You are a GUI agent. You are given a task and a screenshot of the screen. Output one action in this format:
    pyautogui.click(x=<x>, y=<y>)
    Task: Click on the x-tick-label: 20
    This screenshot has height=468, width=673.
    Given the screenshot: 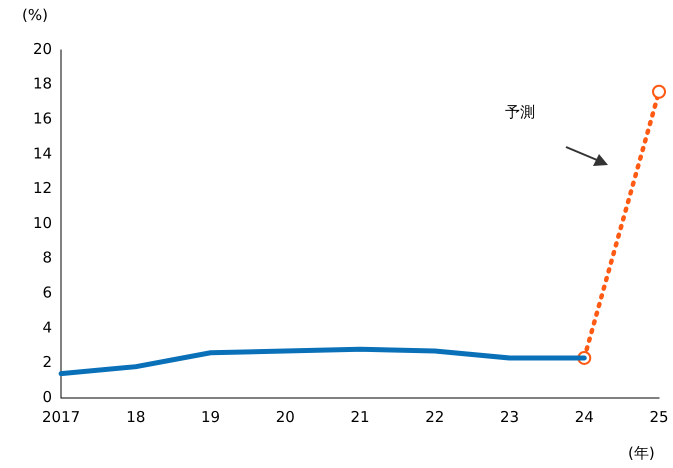 What is the action you would take?
    pyautogui.click(x=285, y=417)
    